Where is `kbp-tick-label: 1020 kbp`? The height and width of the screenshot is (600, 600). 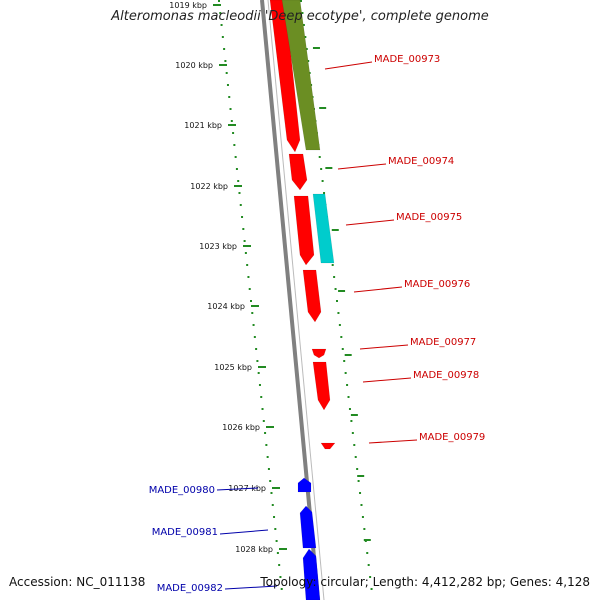 kbp-tick-label: 1020 kbp is located at coordinates (194, 65).